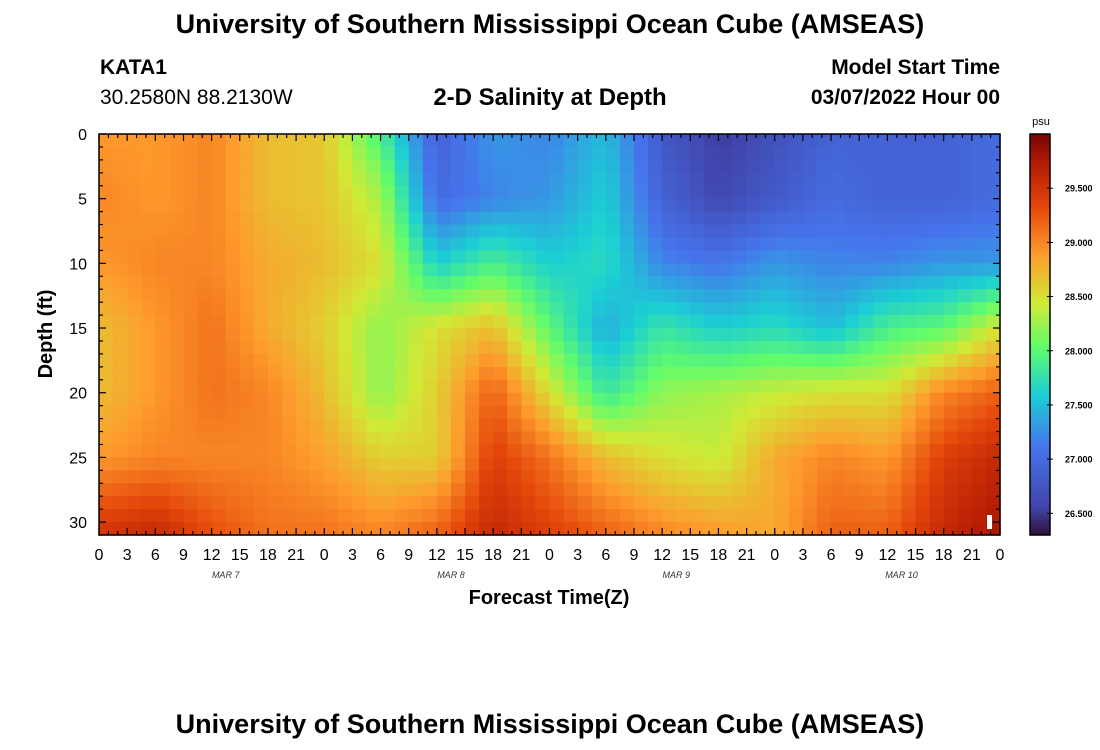  What do you see at coordinates (183, 555) in the screenshot?
I see `x-tick-label: 9` at bounding box center [183, 555].